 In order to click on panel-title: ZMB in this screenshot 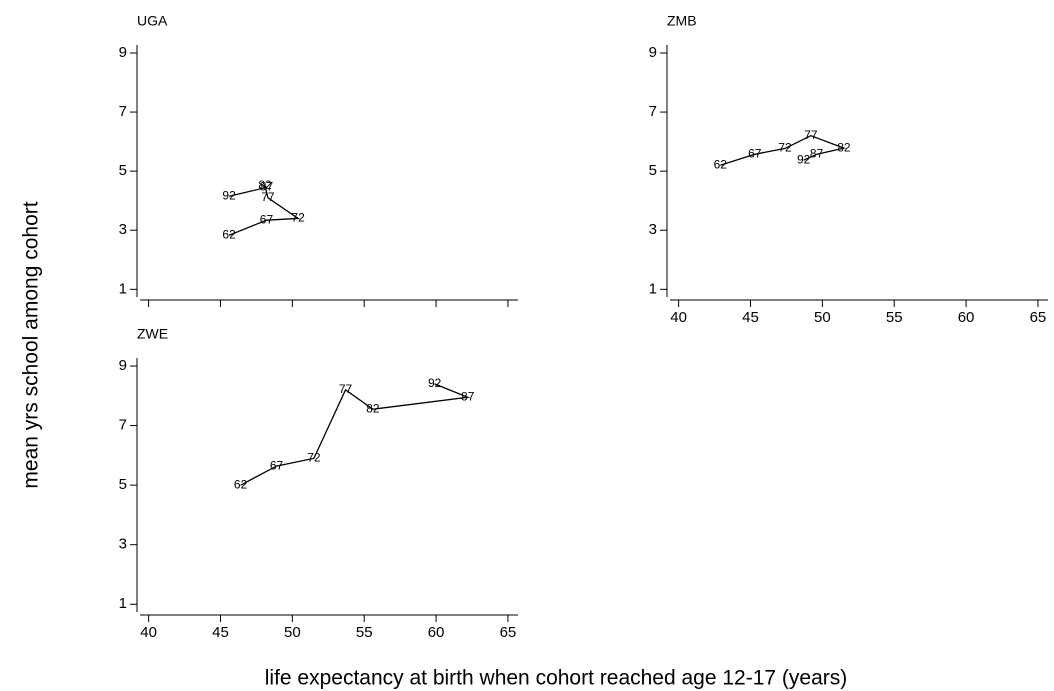, I will do `click(682, 21)`.